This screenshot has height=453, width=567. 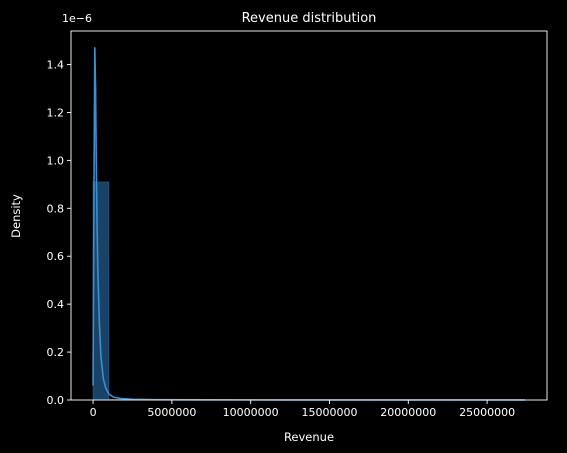 What do you see at coordinates (56, 208) in the screenshot?
I see `y-tick-label: 0.8` at bounding box center [56, 208].